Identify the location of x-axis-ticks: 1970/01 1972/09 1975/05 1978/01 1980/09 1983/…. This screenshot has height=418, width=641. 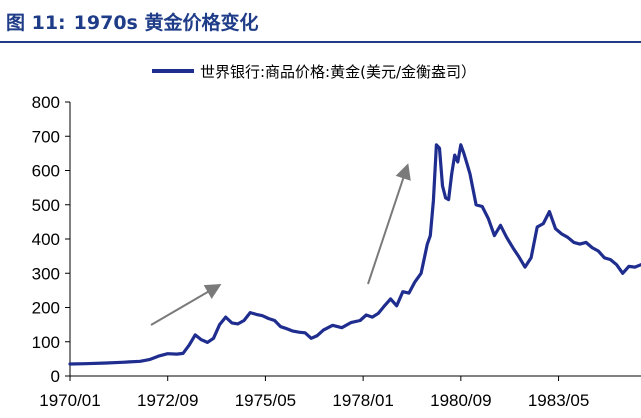
(314, 393).